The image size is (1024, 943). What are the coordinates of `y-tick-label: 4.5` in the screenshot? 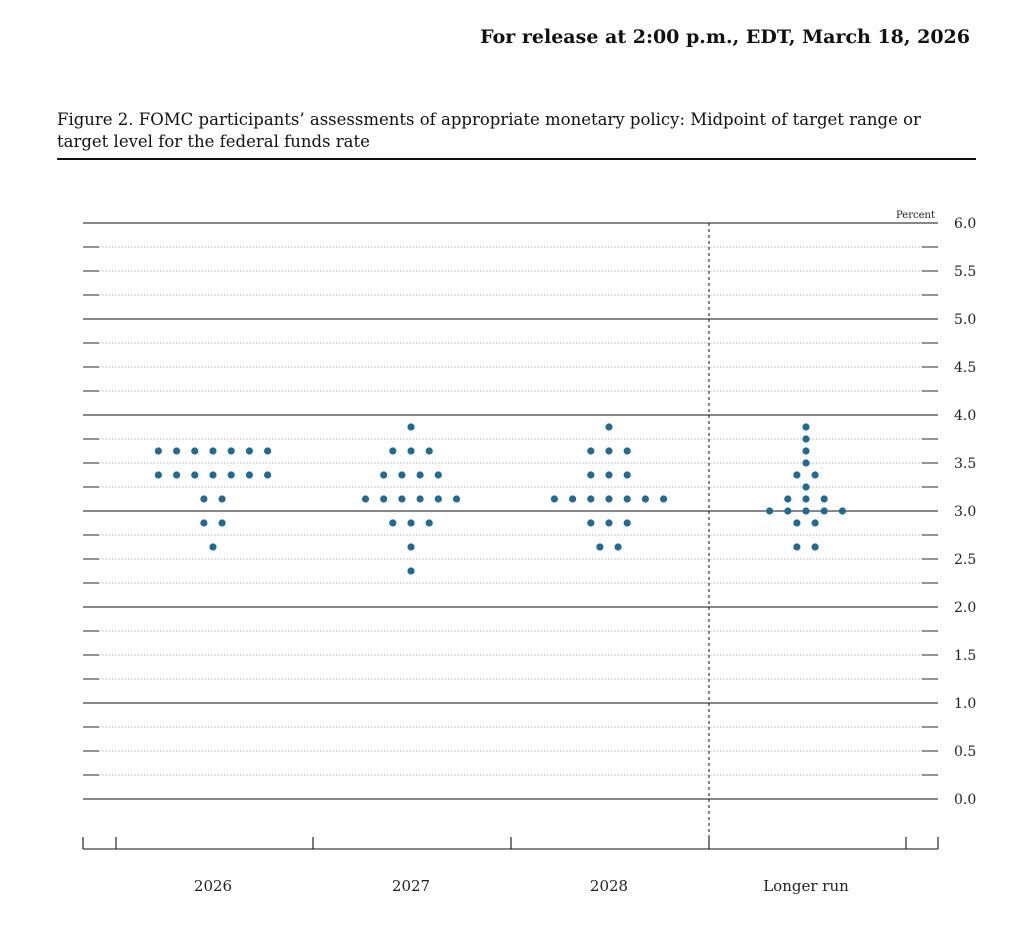 It's located at (965, 368).